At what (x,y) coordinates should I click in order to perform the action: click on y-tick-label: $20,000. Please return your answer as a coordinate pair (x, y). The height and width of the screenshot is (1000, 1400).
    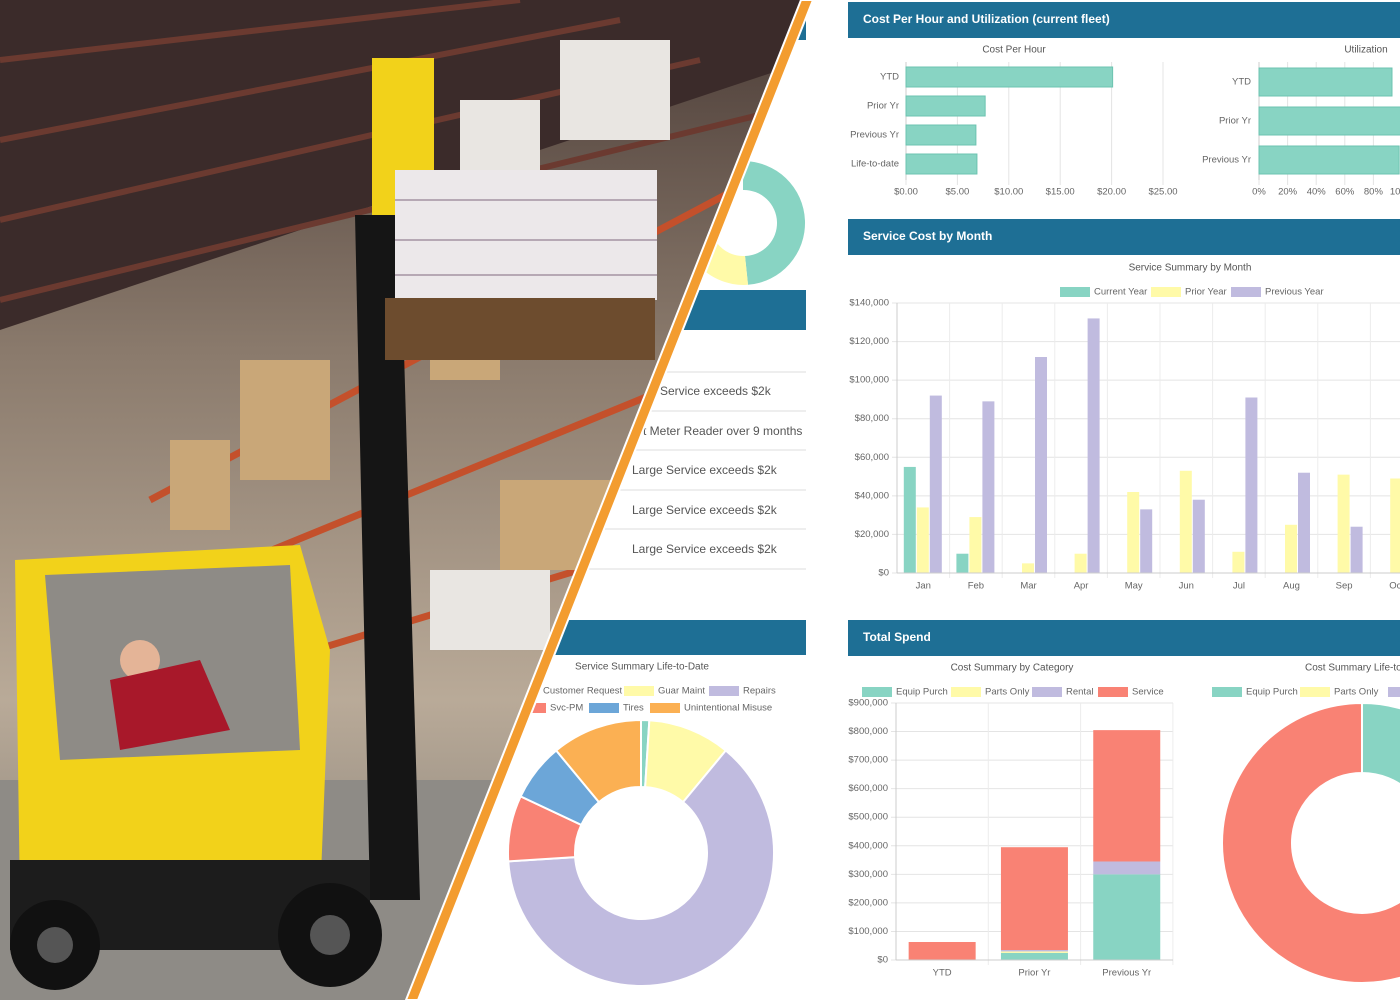
    Looking at the image, I should click on (872, 534).